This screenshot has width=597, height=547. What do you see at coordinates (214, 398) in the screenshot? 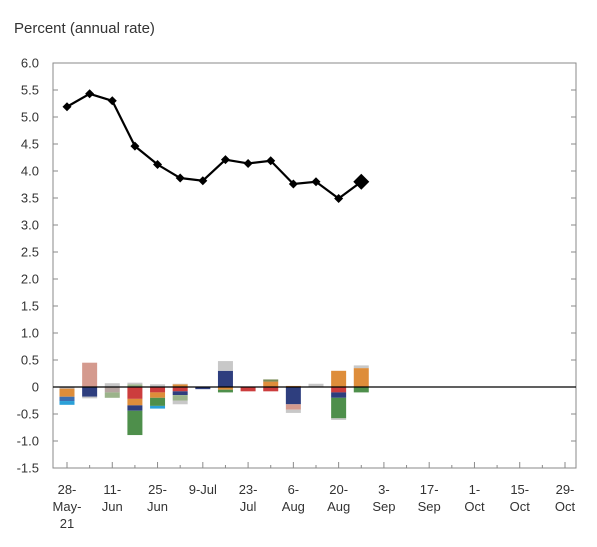
I see `component-bars` at bounding box center [214, 398].